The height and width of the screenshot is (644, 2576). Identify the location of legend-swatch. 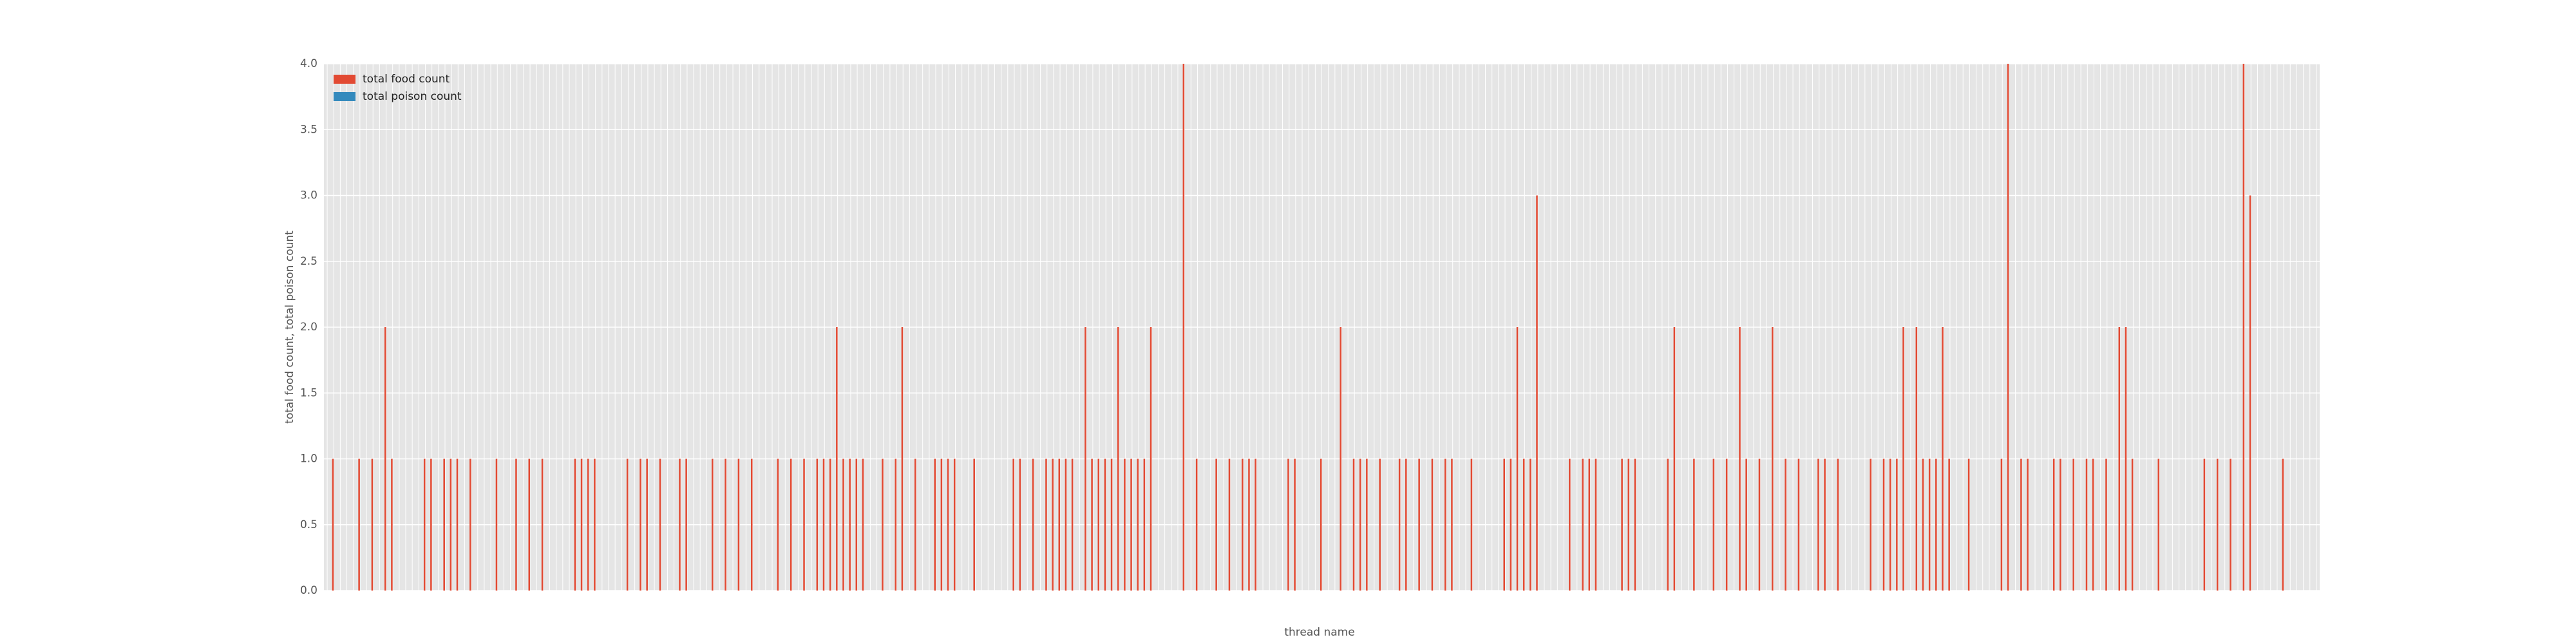
(345, 96).